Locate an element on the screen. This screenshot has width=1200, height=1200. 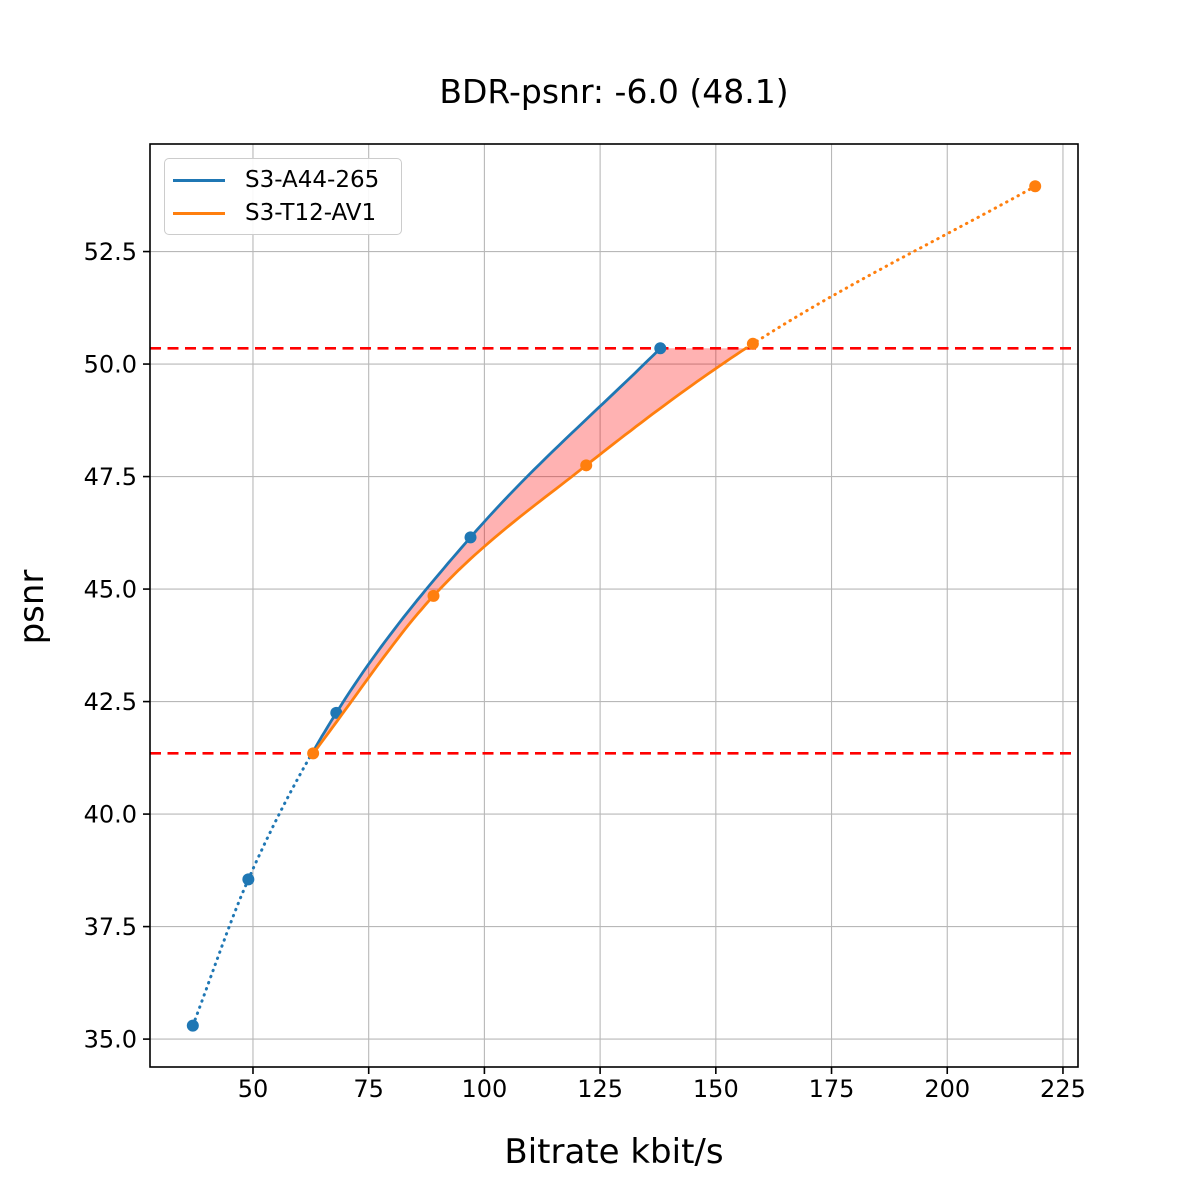
y-tick-label: 40.0 is located at coordinates (110, 815).